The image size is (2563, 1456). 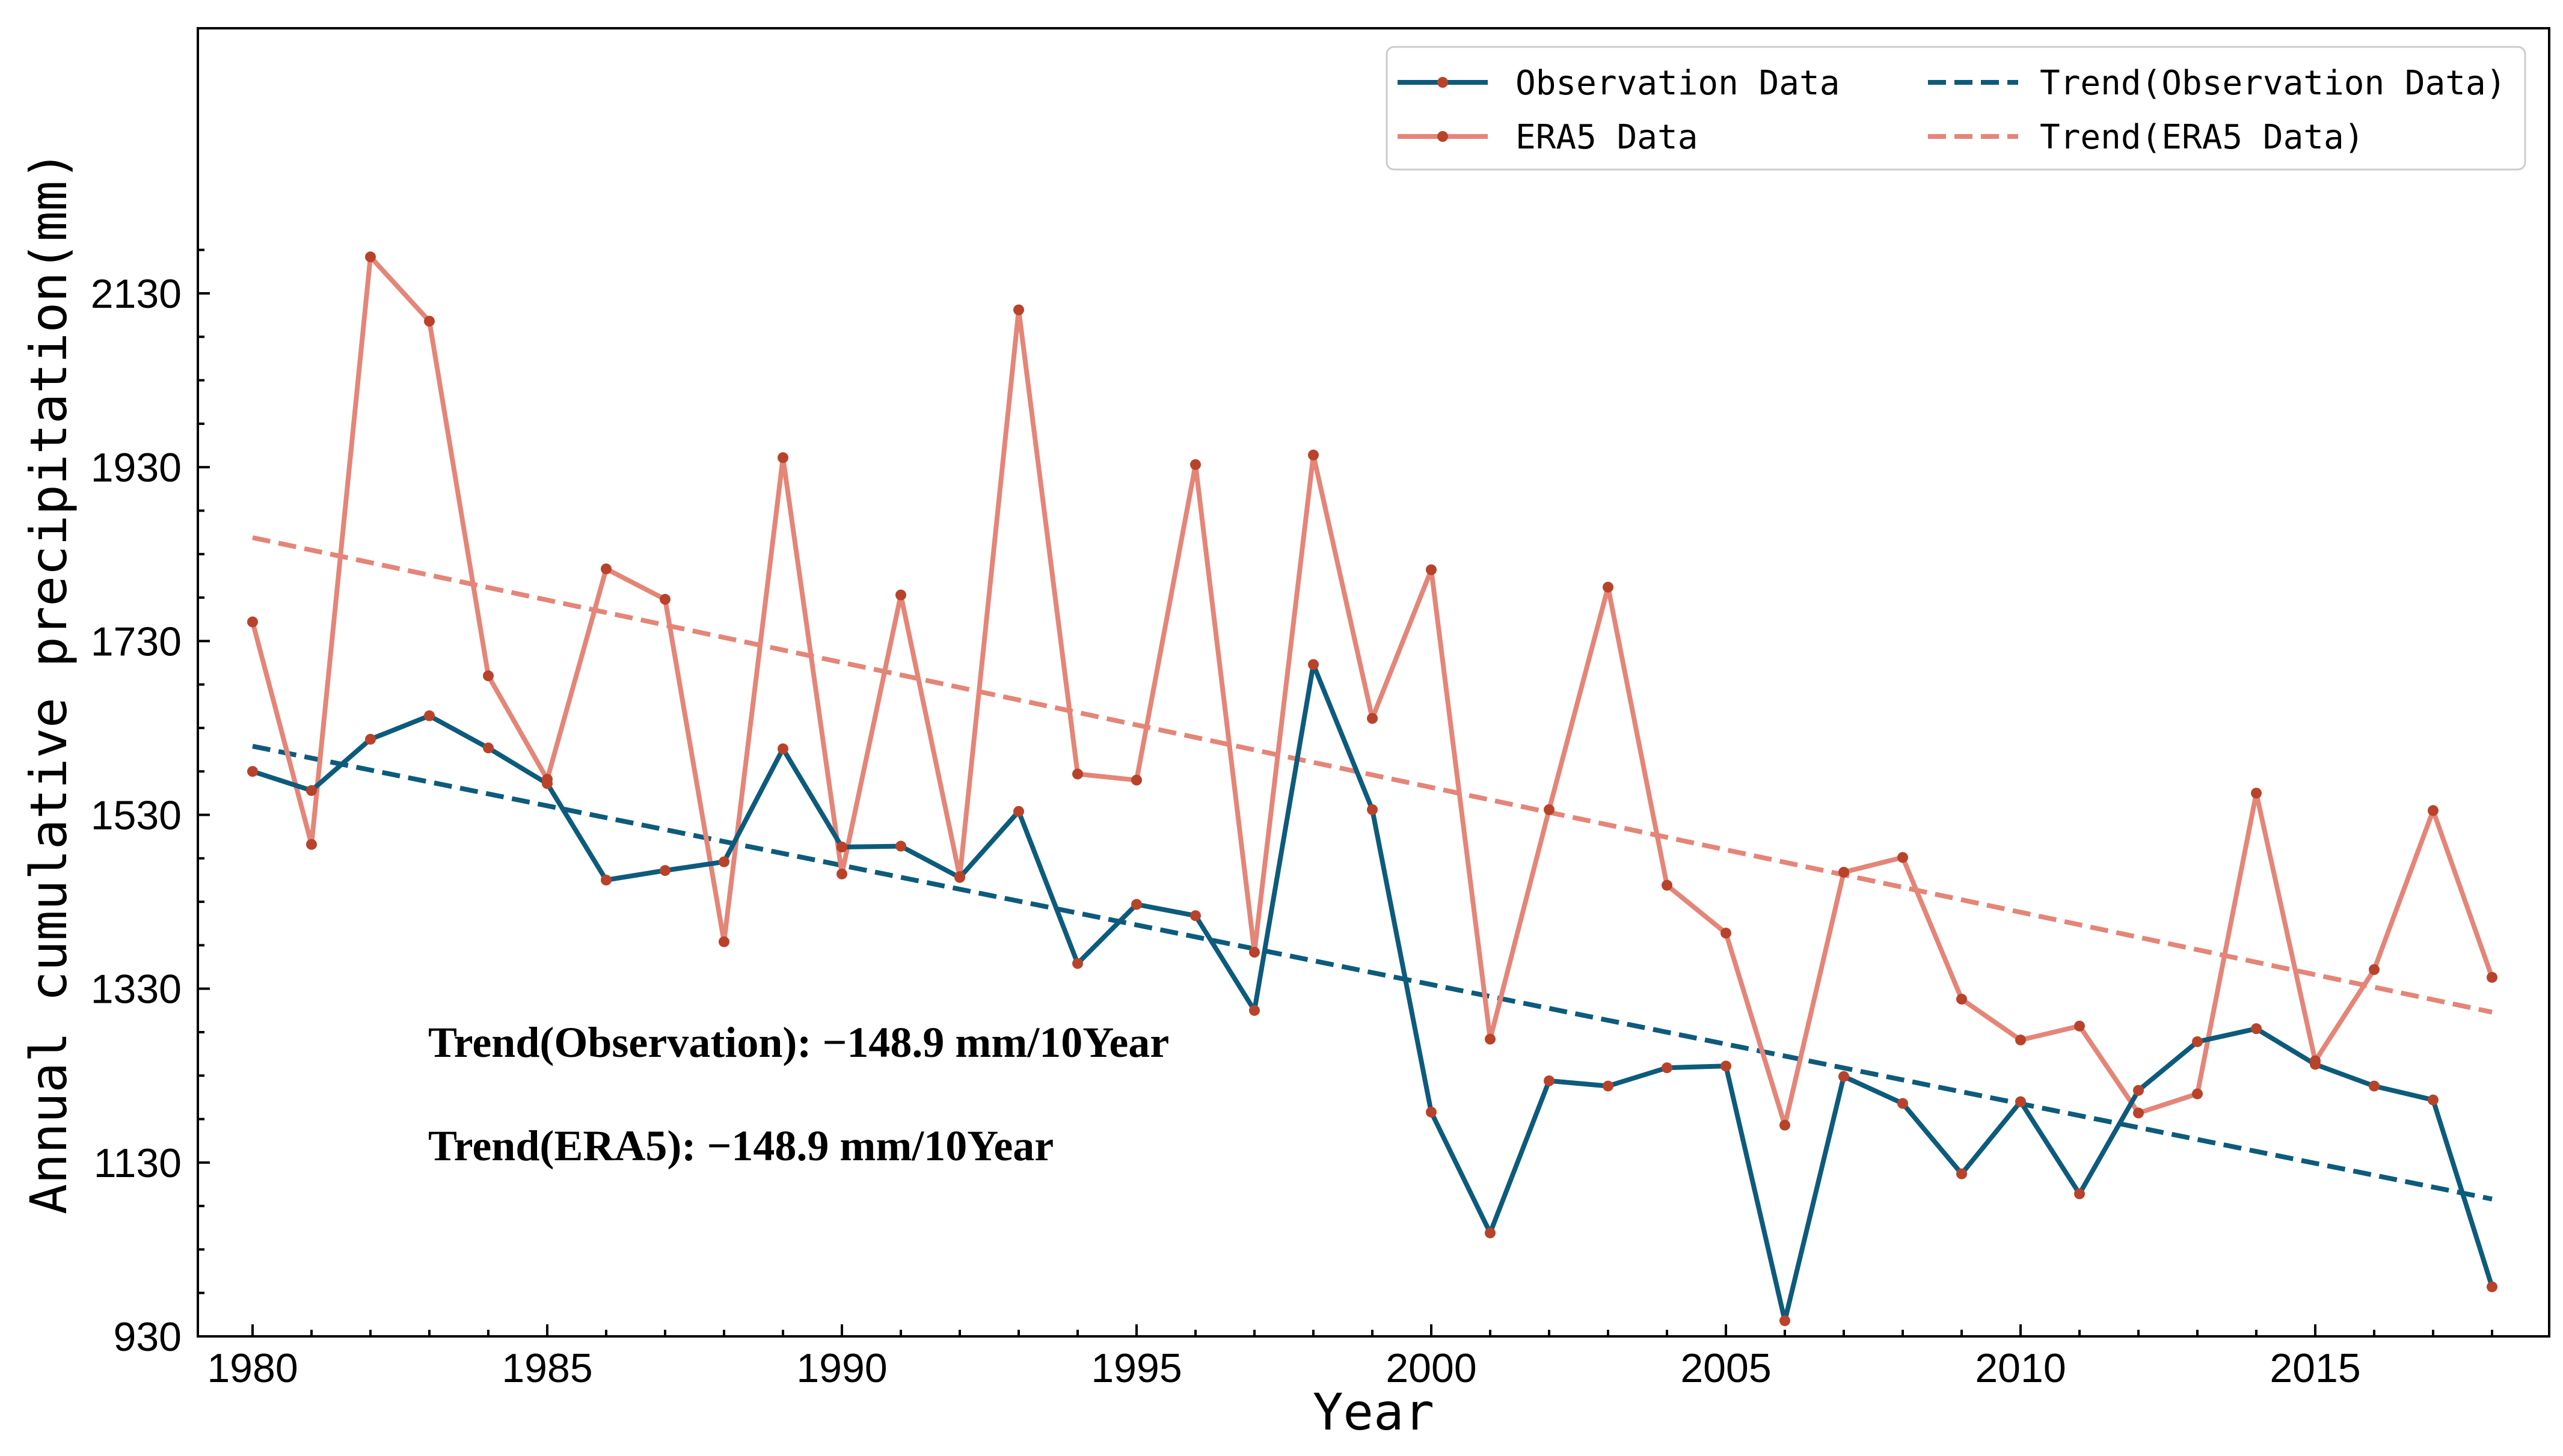 I want to click on legend-frame, so click(x=1956, y=109).